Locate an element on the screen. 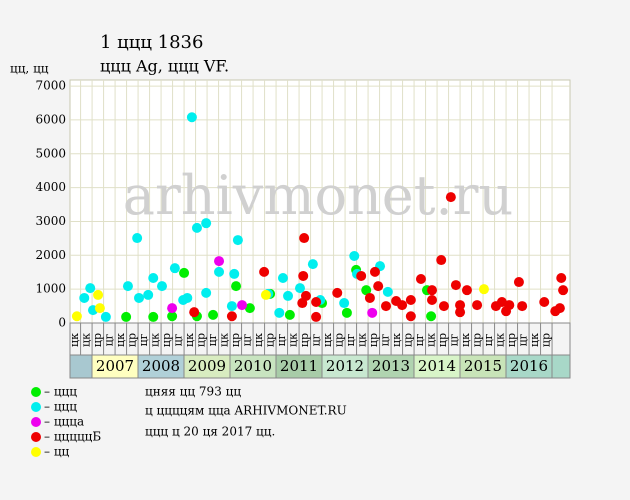 This screenshot has width=630, height=500. note: цняя цц 793 цц is located at coordinates (193, 392).